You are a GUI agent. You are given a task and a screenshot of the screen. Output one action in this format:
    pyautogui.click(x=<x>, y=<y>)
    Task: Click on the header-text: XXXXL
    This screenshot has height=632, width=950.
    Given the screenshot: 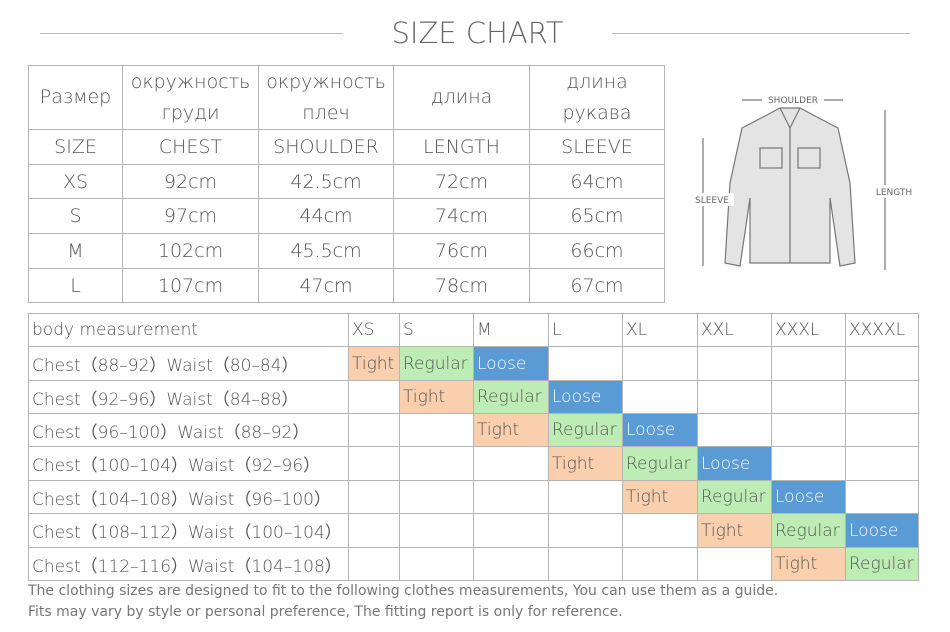 What is the action you would take?
    pyautogui.click(x=877, y=330)
    